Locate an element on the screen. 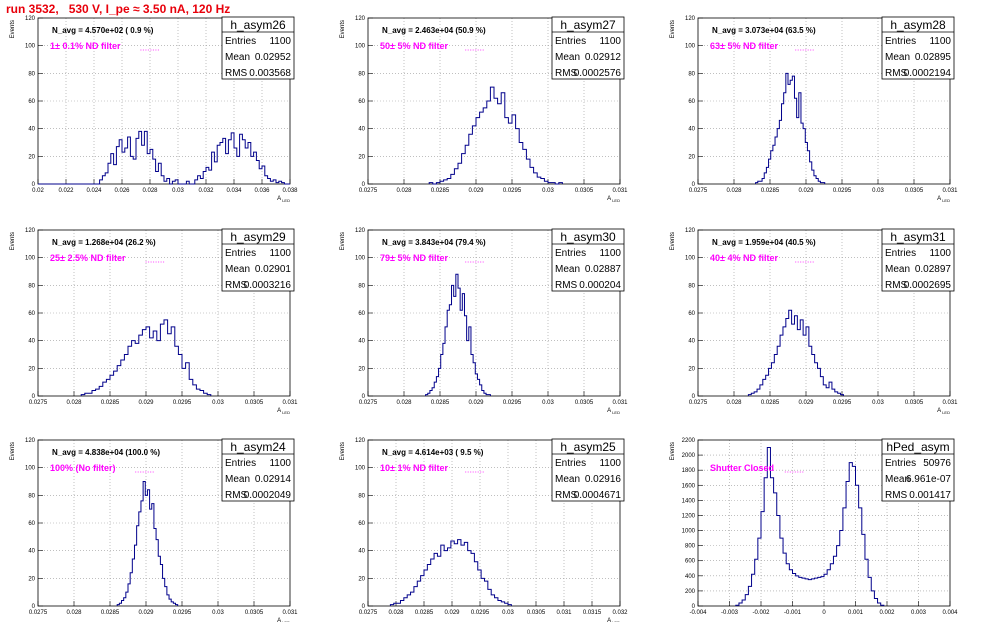 The height and width of the screenshot is (622, 996). filter-label: 100% (No filter) is located at coordinates (83, 468).